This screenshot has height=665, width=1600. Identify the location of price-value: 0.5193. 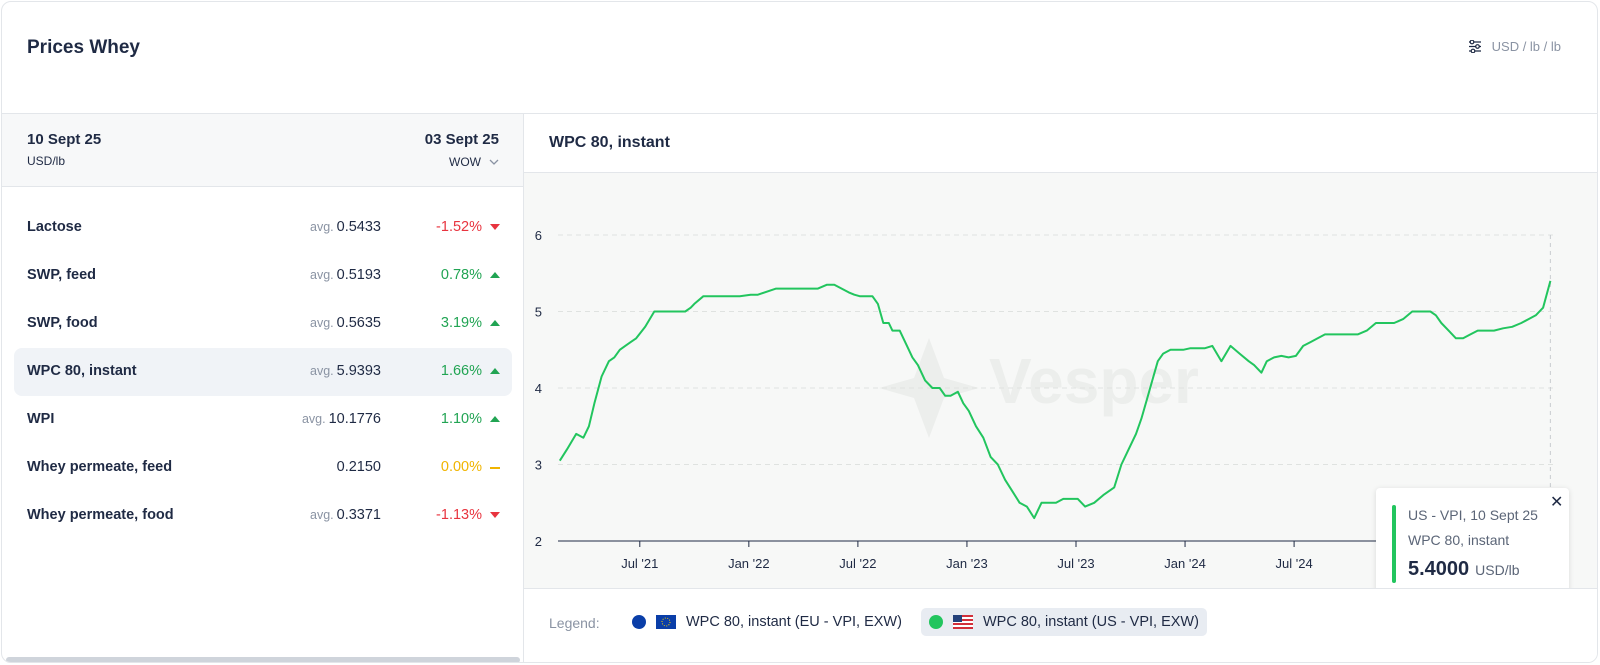
(358, 275).